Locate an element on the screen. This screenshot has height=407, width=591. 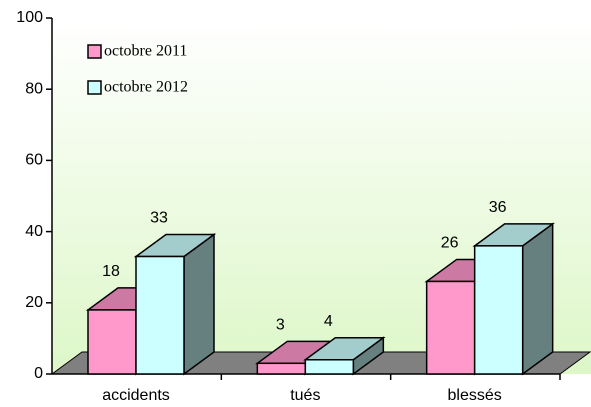
value-label: 3 is located at coordinates (280, 325).